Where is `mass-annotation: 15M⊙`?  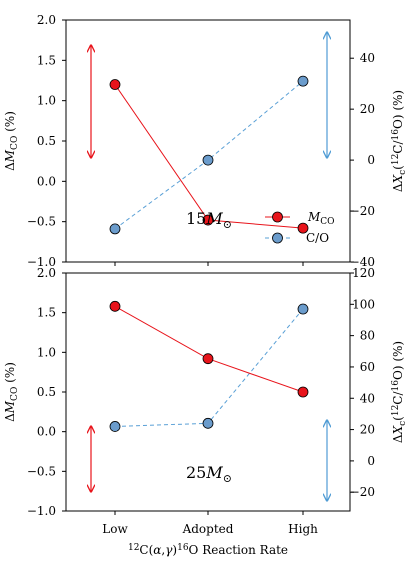 mass-annotation: 15M⊙ is located at coordinates (209, 220).